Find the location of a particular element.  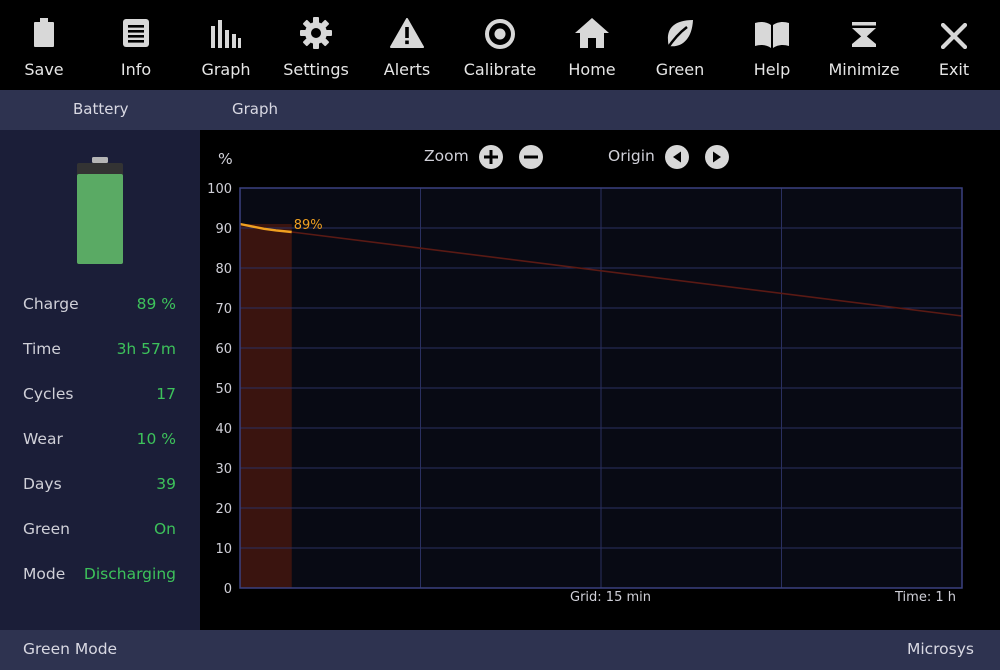

stat-label: Time is located at coordinates (42, 349).